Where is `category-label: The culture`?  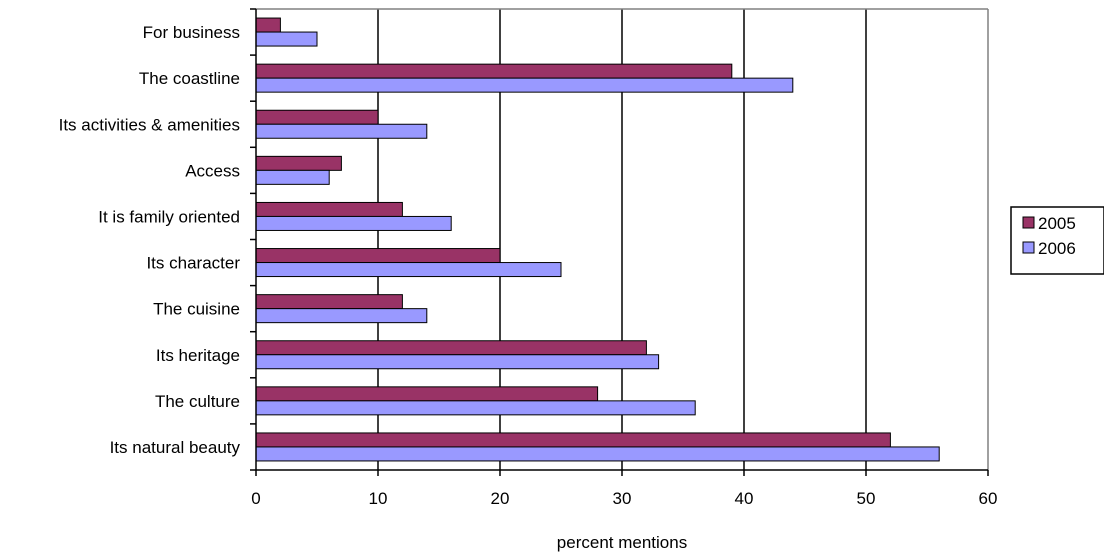
category-label: The culture is located at coordinates (197, 401).